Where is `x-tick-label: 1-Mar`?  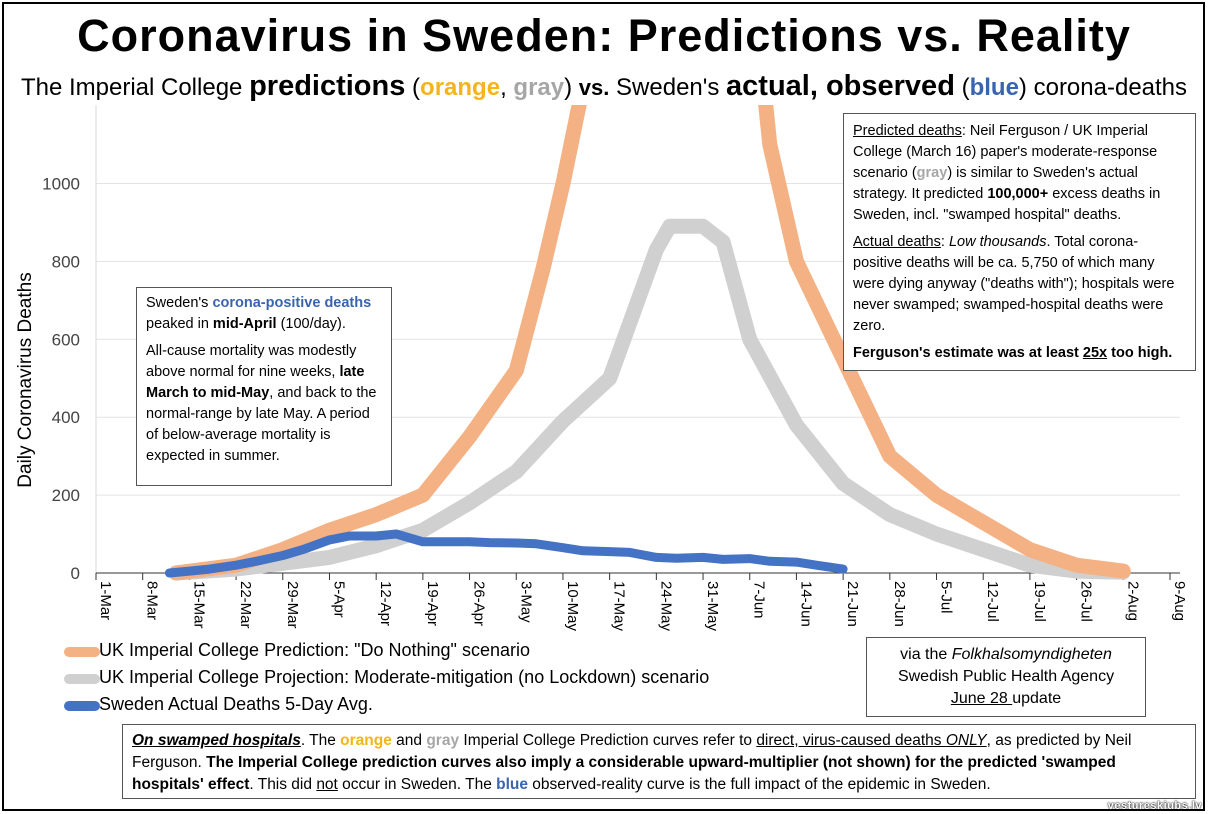
x-tick-label: 1-Mar is located at coordinates (105, 600).